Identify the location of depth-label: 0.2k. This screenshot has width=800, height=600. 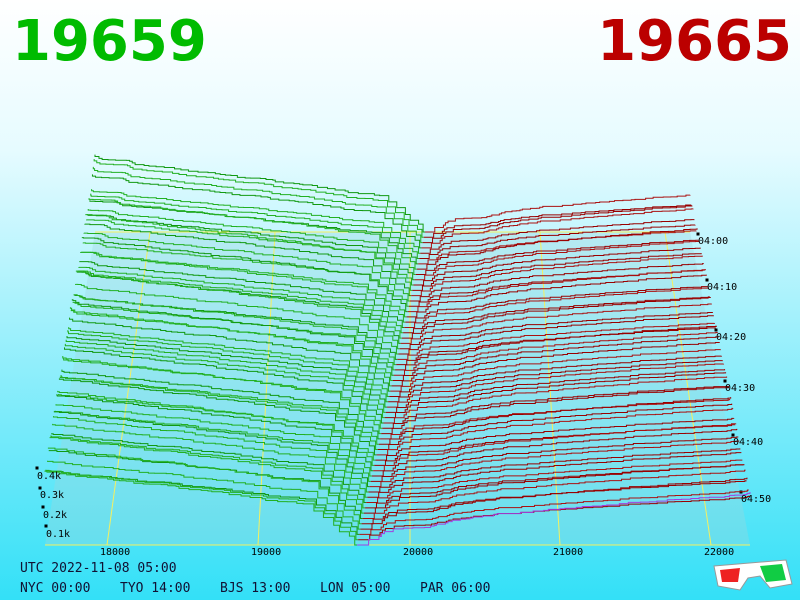
(55, 515).